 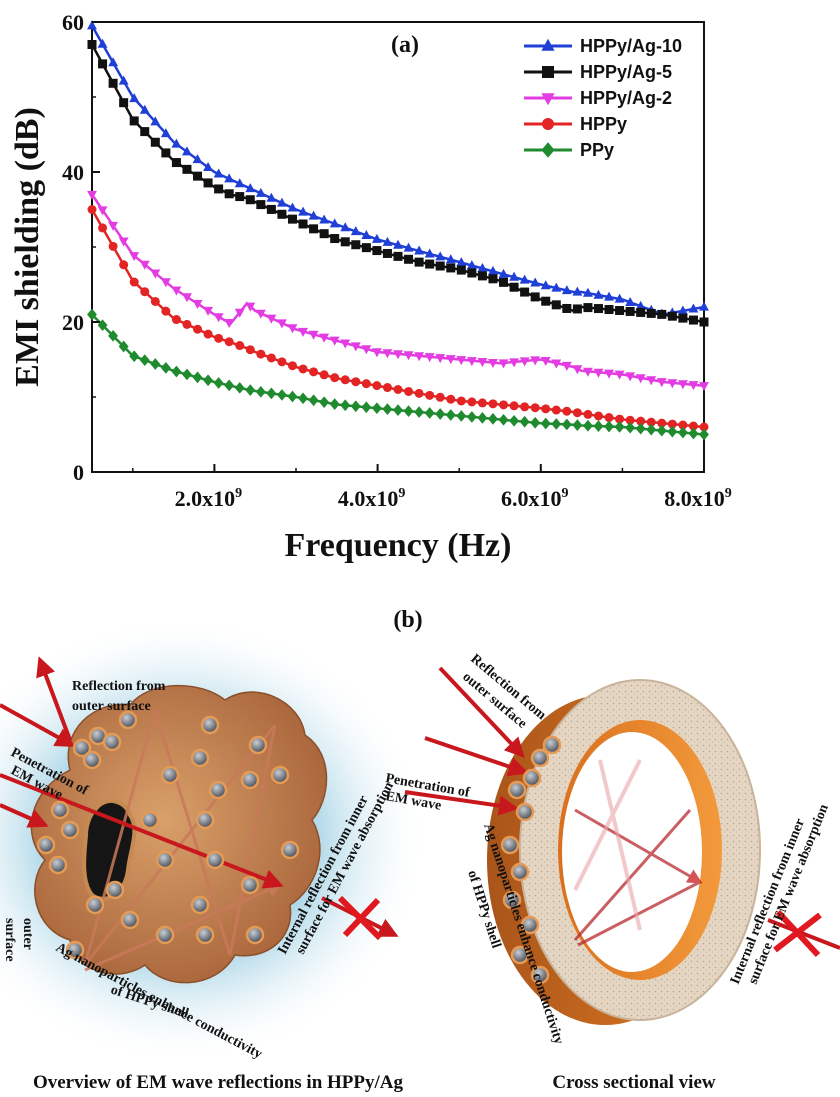 I want to click on left-reflection-label-1: Reflection from, so click(x=119, y=686).